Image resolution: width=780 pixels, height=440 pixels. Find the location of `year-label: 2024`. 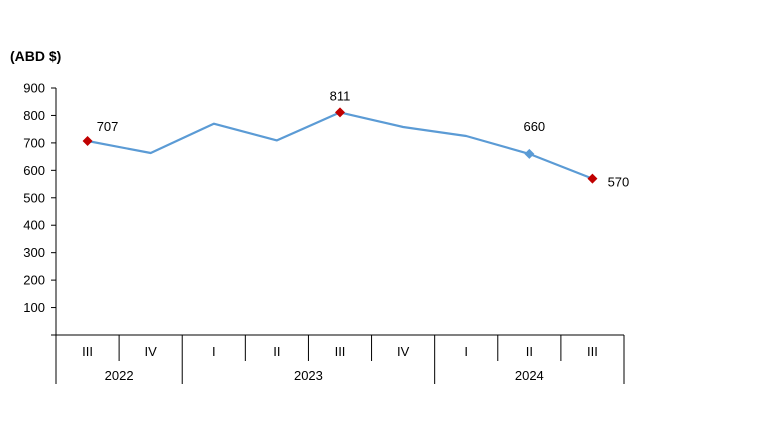

year-label: 2024 is located at coordinates (529, 375).